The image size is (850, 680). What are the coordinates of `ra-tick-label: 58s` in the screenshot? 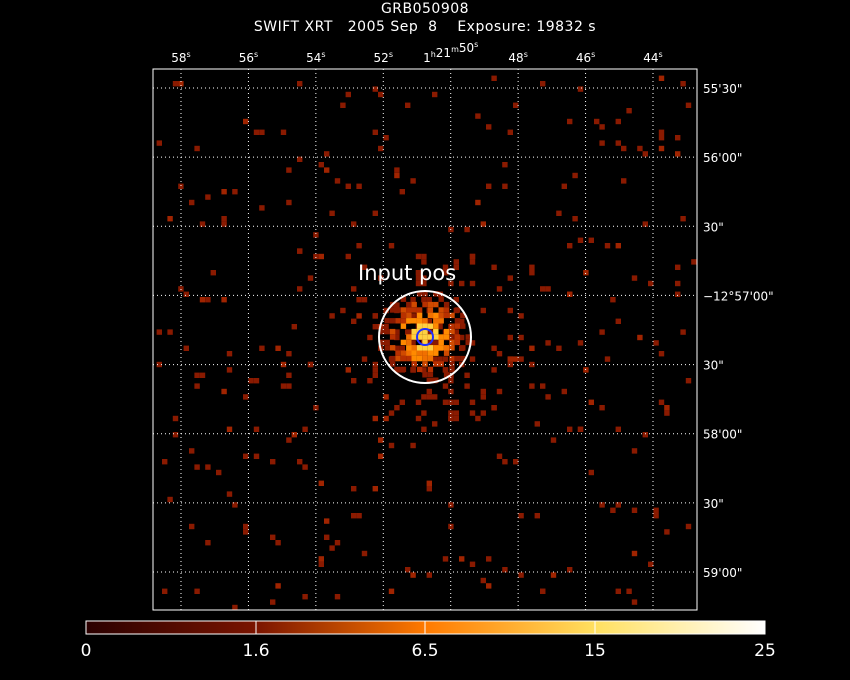 It's located at (180, 57).